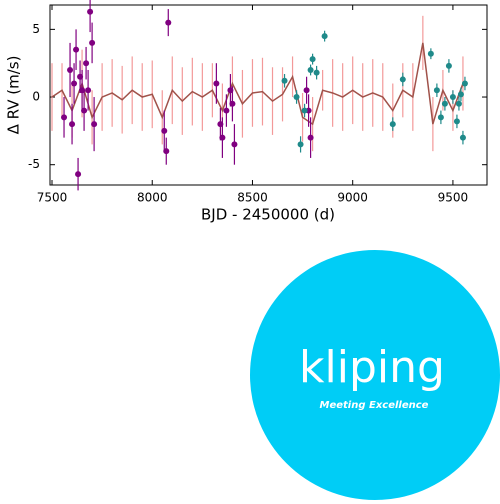  What do you see at coordinates (152, 198) in the screenshot?
I see `x-tick-label: 8000` at bounding box center [152, 198].